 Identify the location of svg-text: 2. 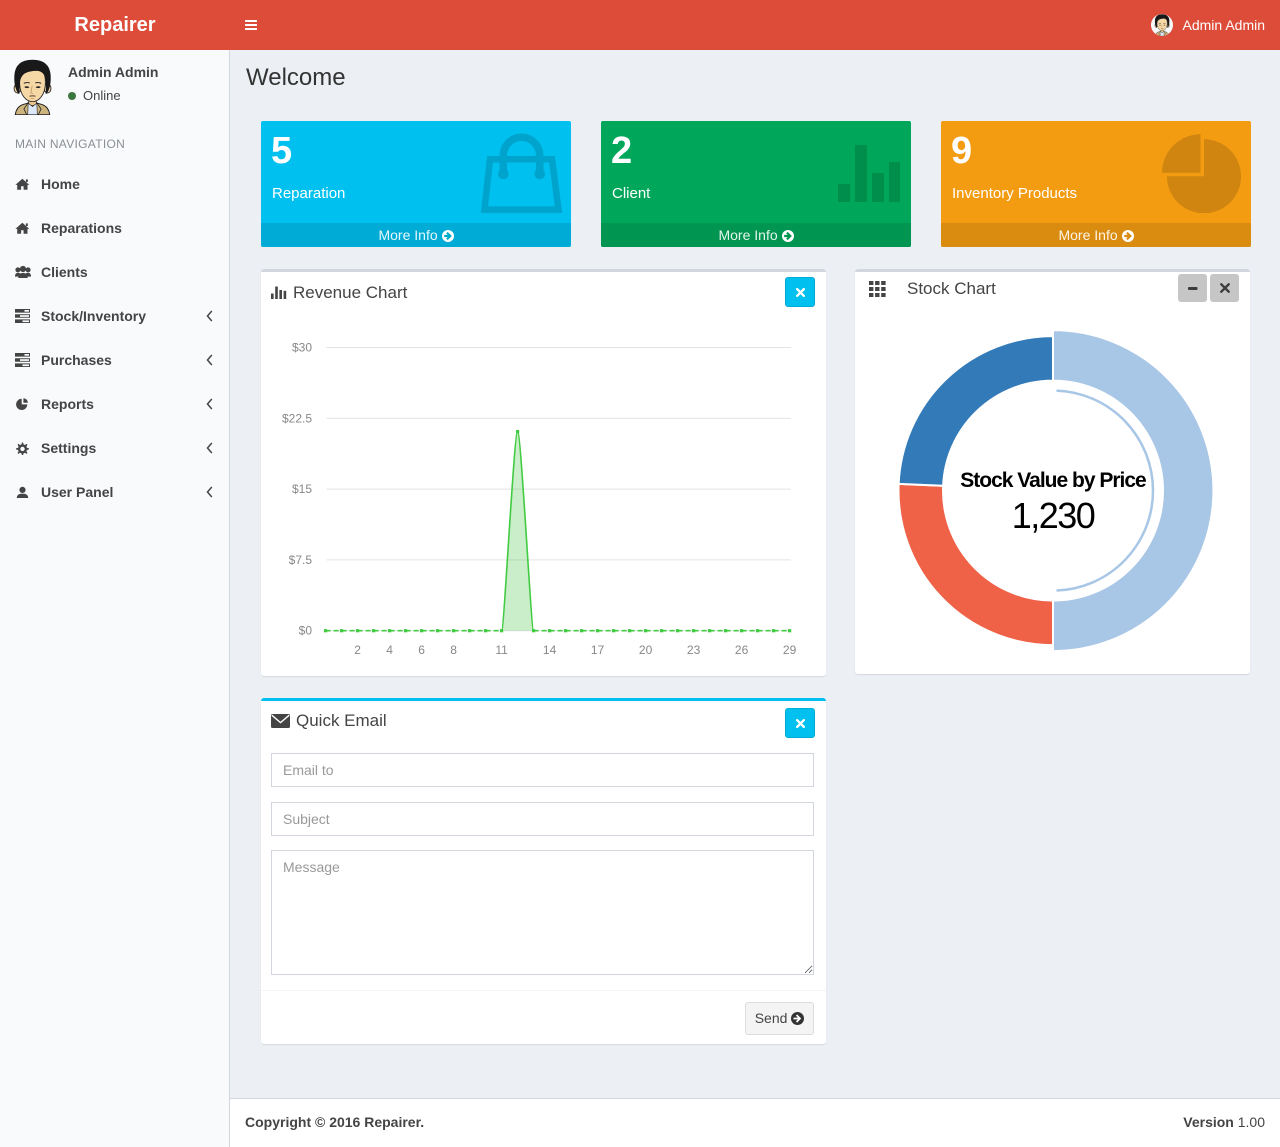
(357, 650).